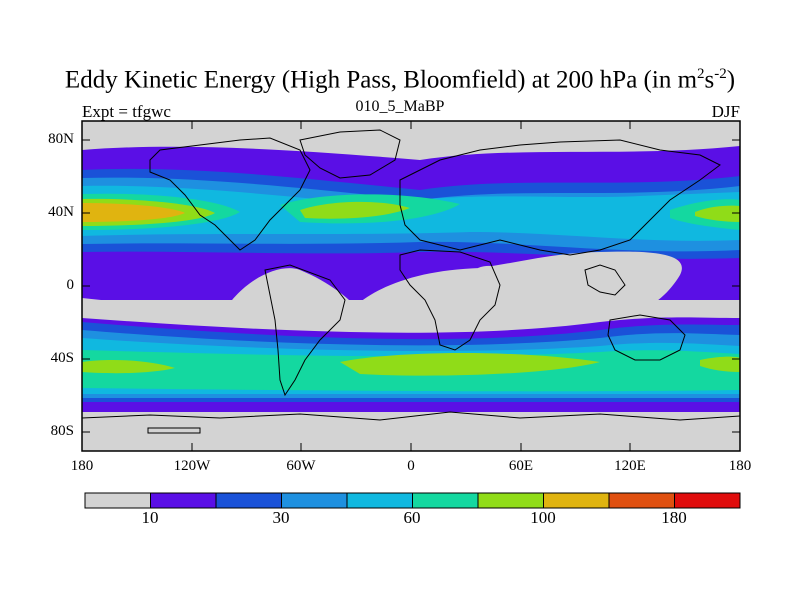 Image resolution: width=800 pixels, height=600 pixels. I want to click on x-label-180e: 180, so click(740, 466).